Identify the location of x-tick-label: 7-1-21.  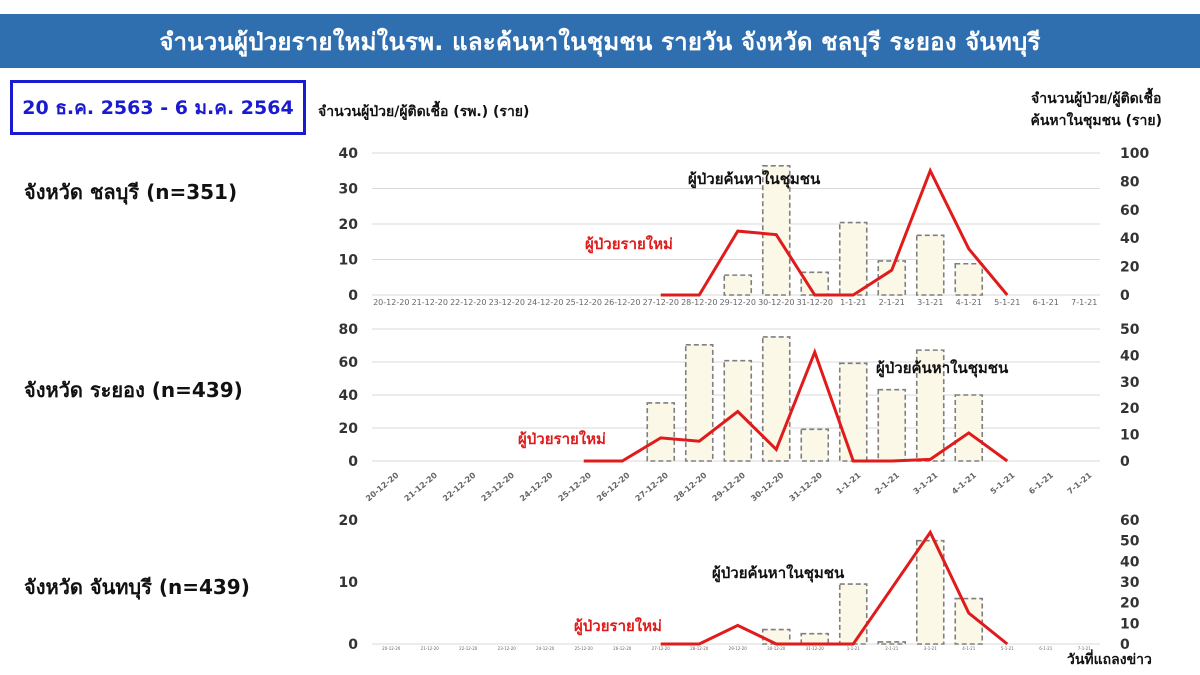
(1085, 648).